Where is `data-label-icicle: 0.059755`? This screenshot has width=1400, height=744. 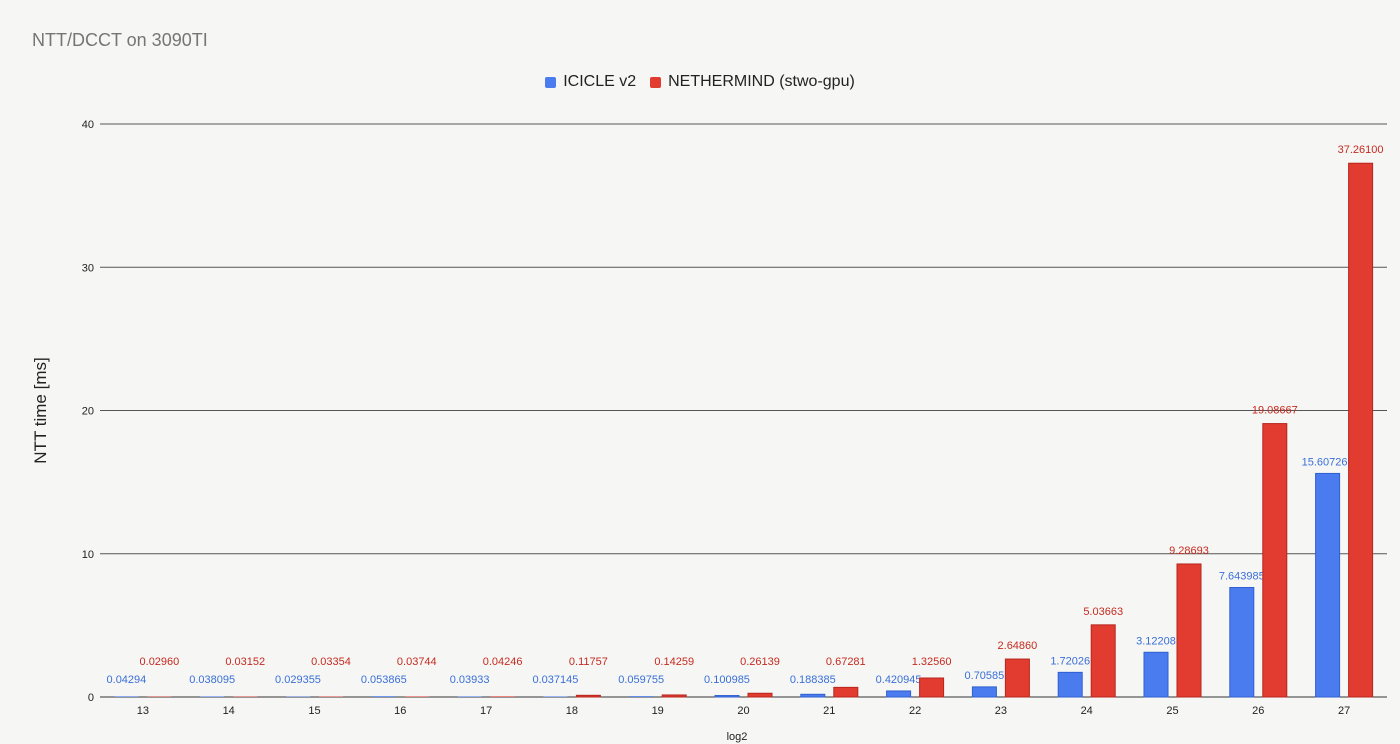 data-label-icicle: 0.059755 is located at coordinates (641, 680).